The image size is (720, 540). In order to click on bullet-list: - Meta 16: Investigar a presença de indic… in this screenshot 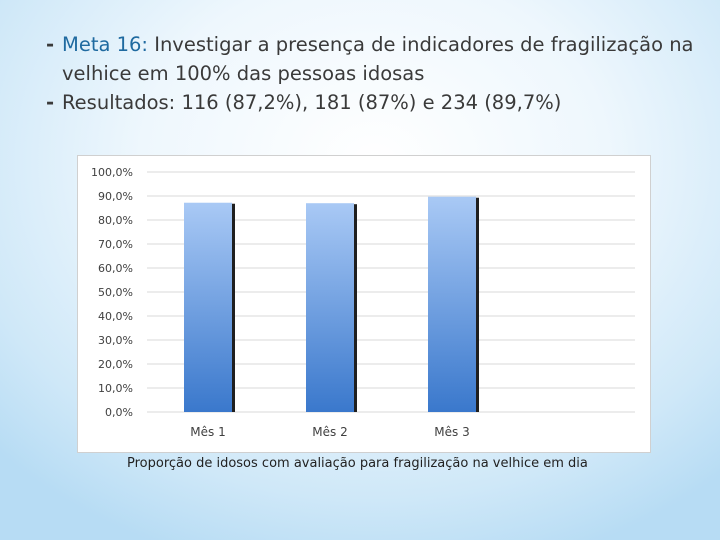, I will do `click(376, 73)`.